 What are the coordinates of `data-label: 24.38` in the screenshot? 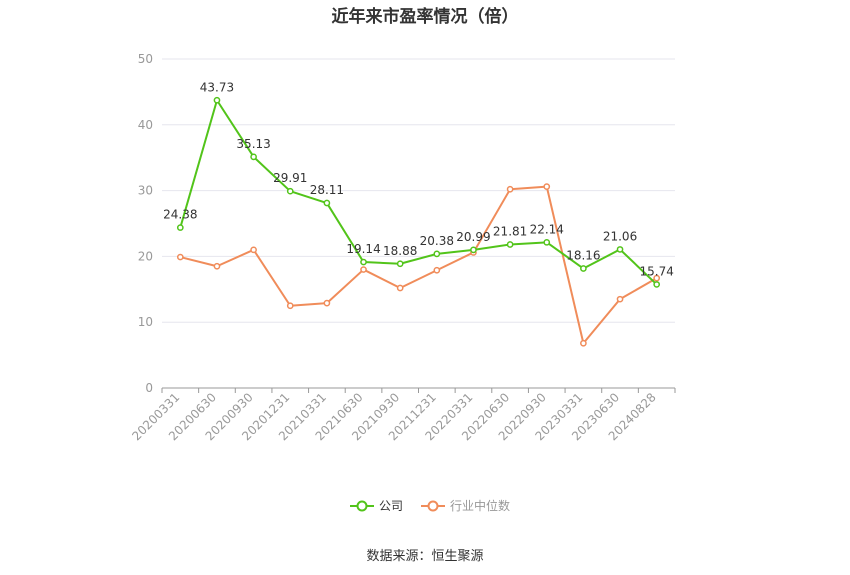 It's located at (180, 215).